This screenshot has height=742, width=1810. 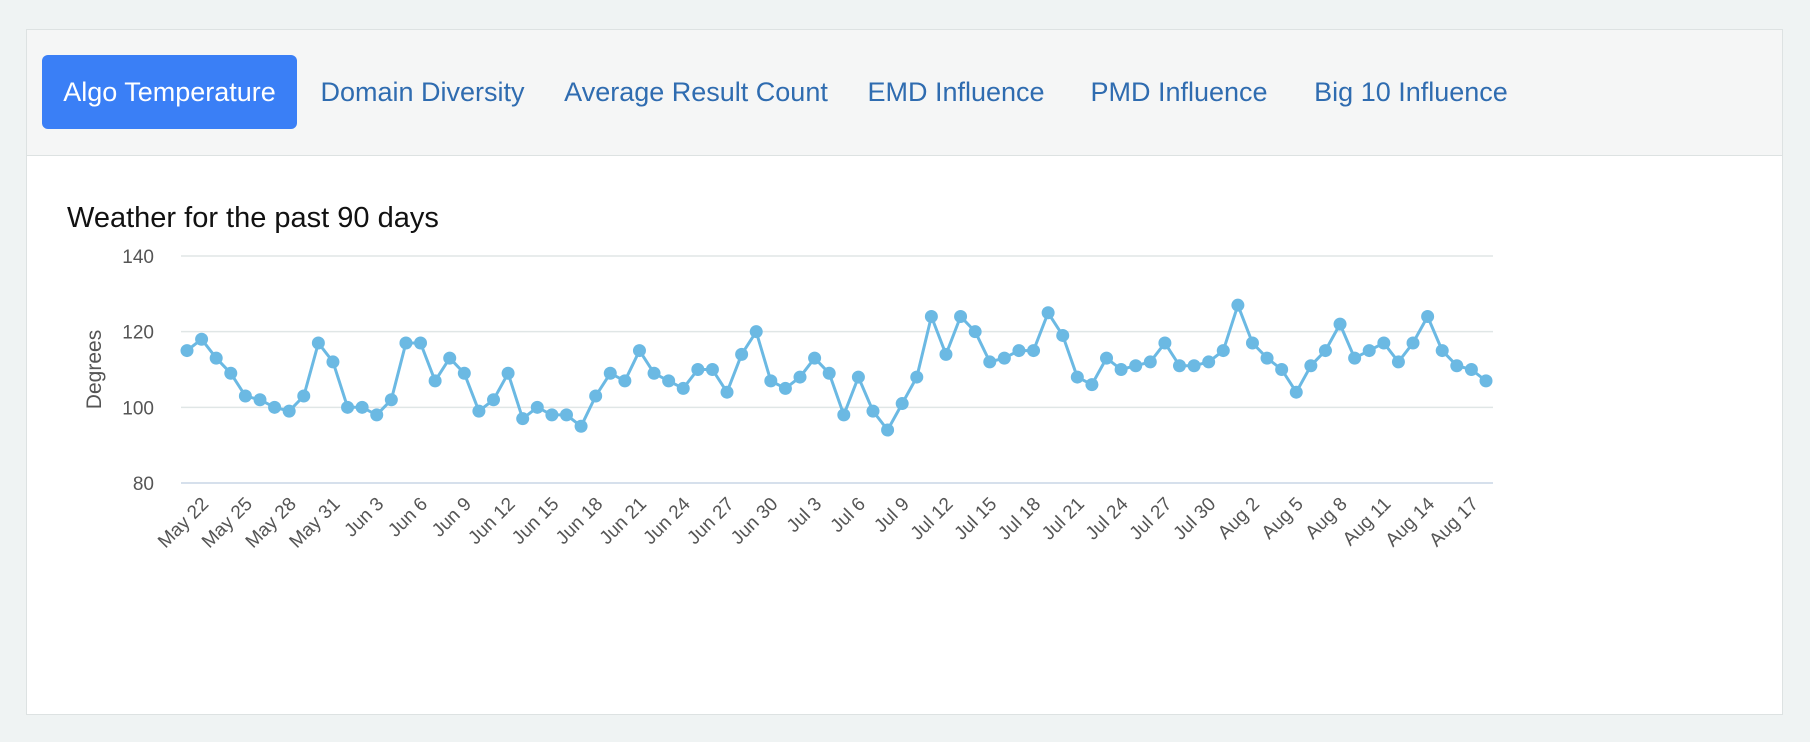 What do you see at coordinates (579, 521) in the screenshot?
I see `x-tick-label: Jun 18` at bounding box center [579, 521].